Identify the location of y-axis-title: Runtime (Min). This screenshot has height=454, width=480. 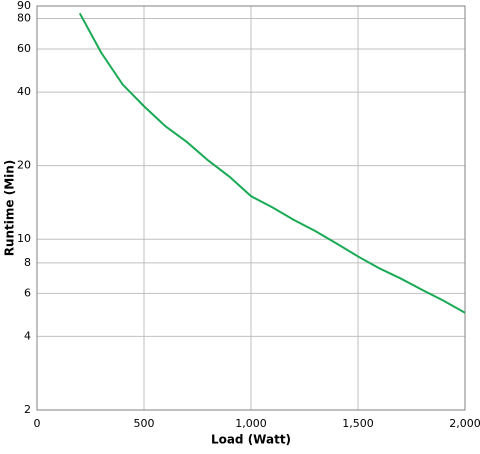
(10, 208).